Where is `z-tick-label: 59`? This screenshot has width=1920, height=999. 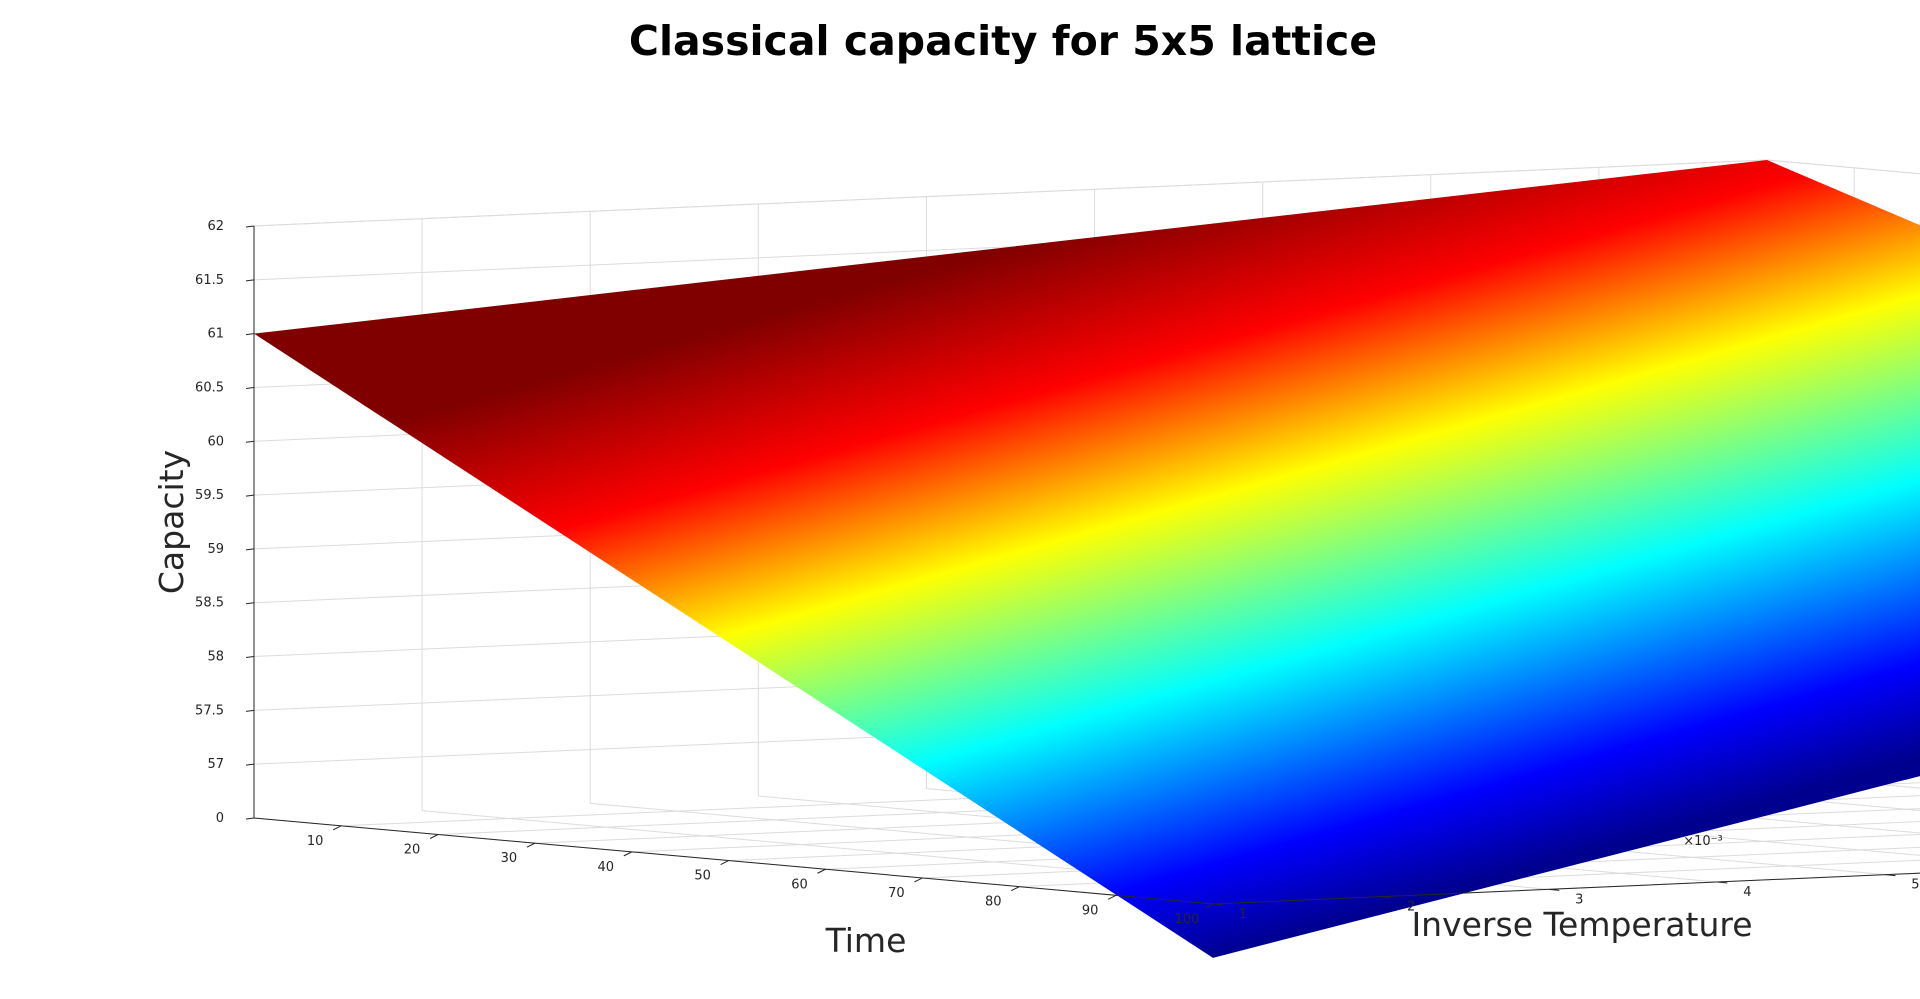 z-tick-label: 59 is located at coordinates (215, 549).